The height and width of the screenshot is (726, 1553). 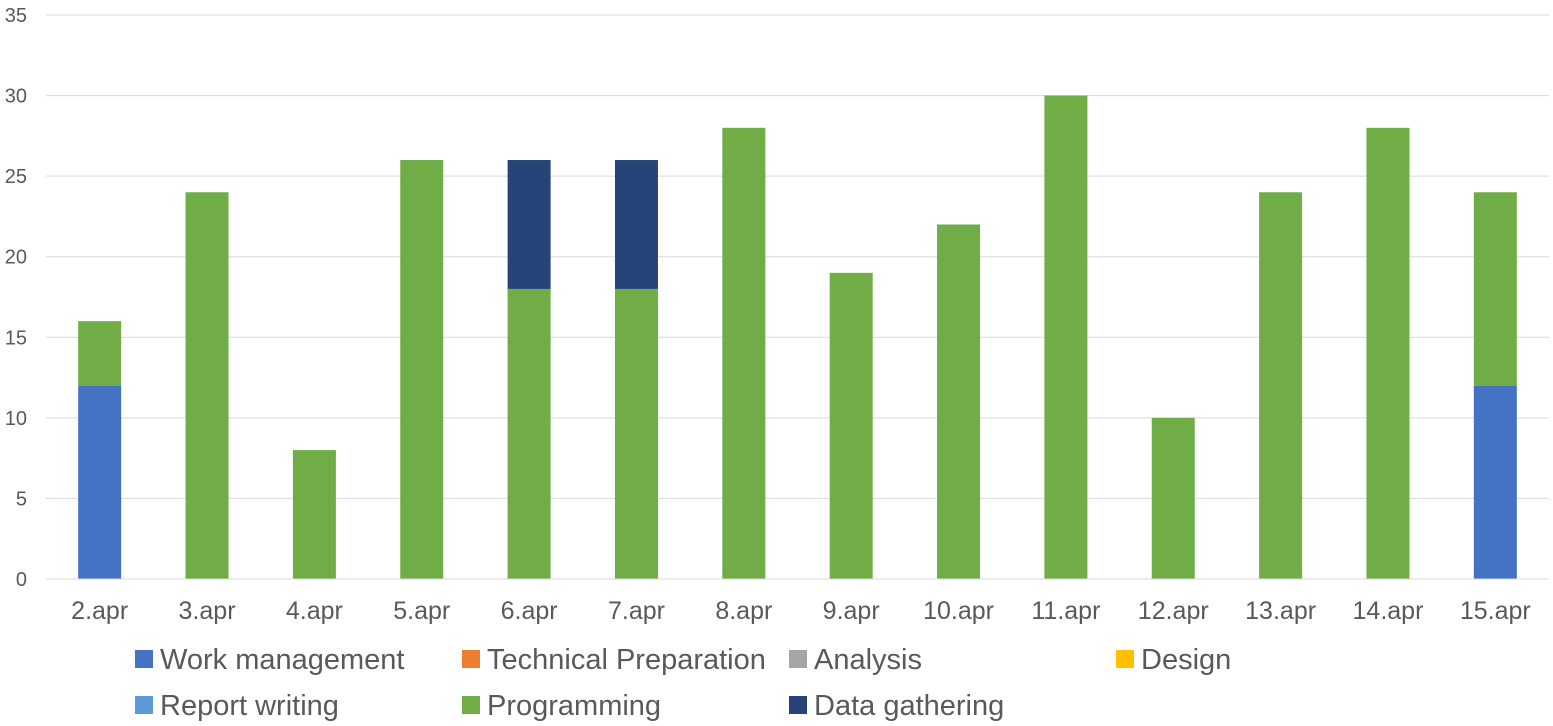 What do you see at coordinates (207, 611) in the screenshot?
I see `x-category-label: 3.apr` at bounding box center [207, 611].